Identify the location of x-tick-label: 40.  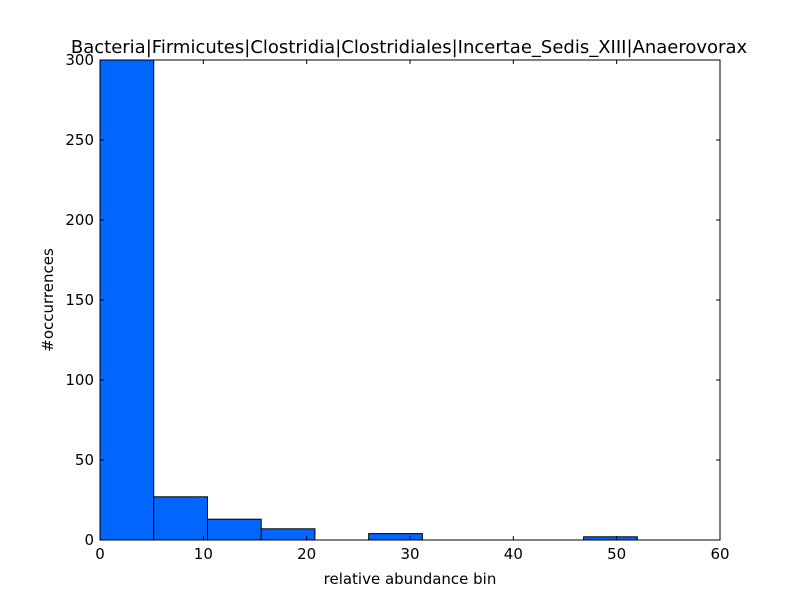
(513, 554).